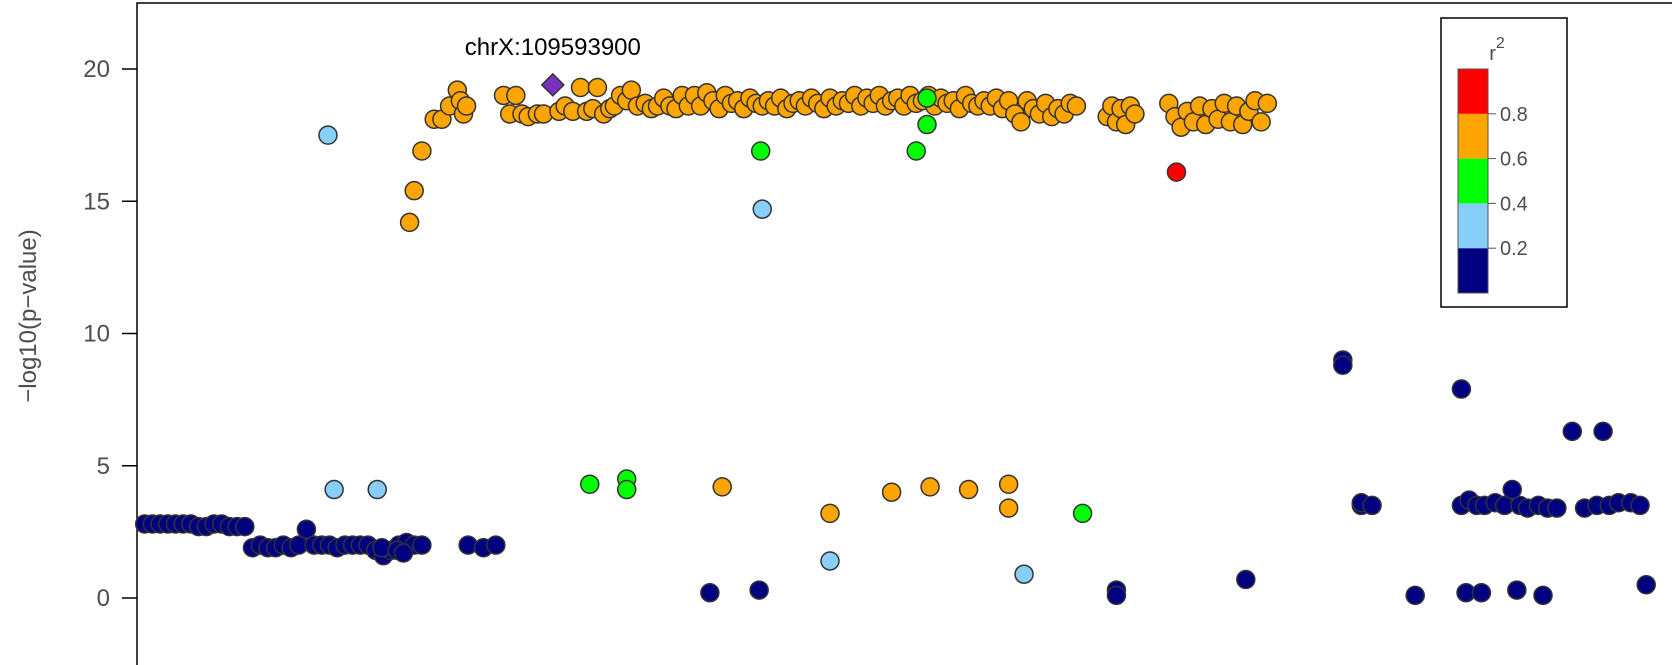  Describe the element at coordinates (103, 466) in the screenshot. I see `y-tick-label: 5` at that location.